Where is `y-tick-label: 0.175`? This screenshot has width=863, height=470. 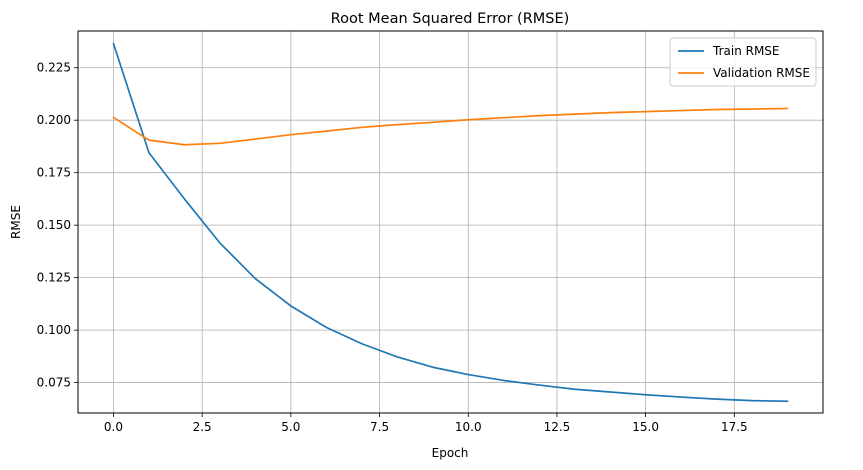
y-tick-label: 0.175 is located at coordinates (54, 173).